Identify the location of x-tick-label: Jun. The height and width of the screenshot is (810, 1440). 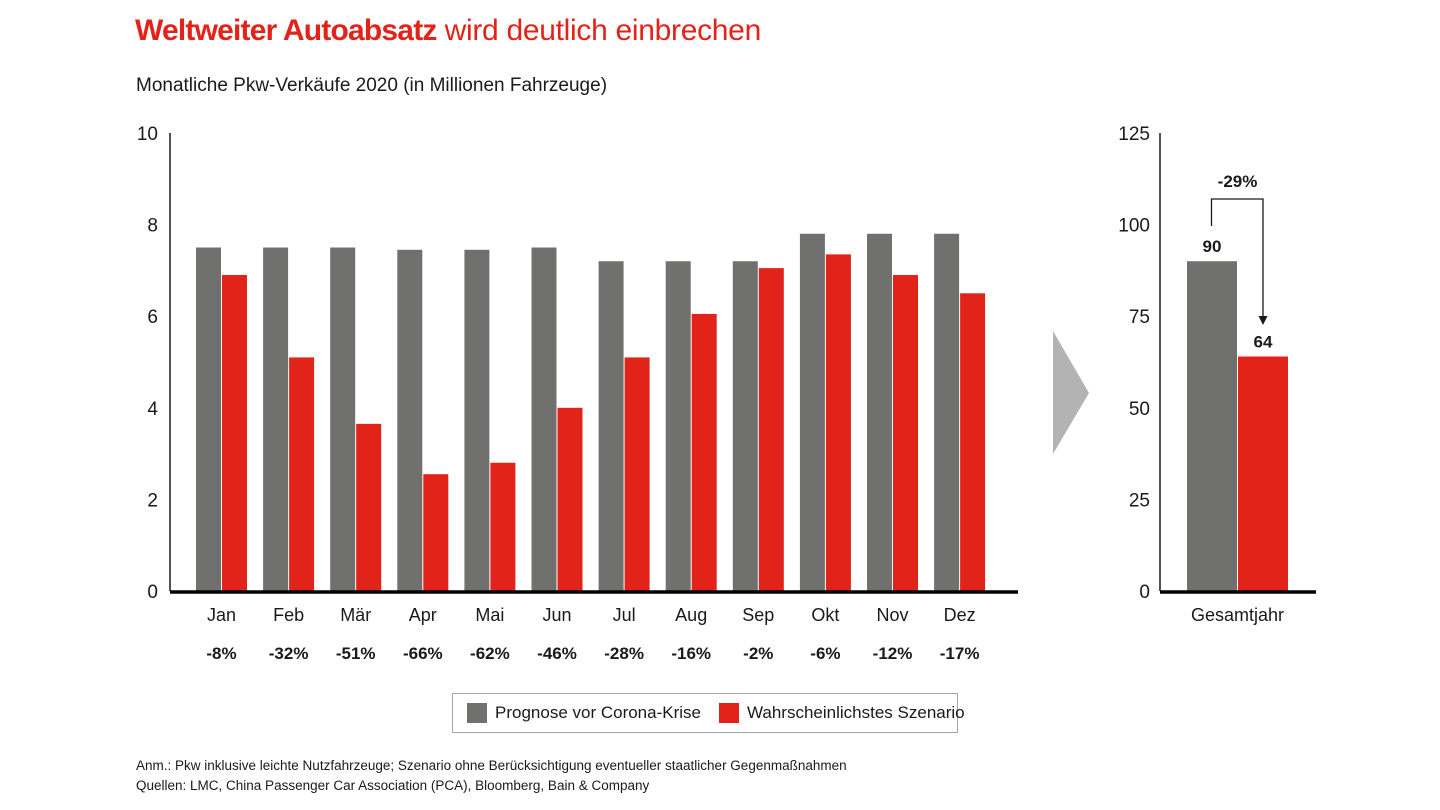
(556, 615).